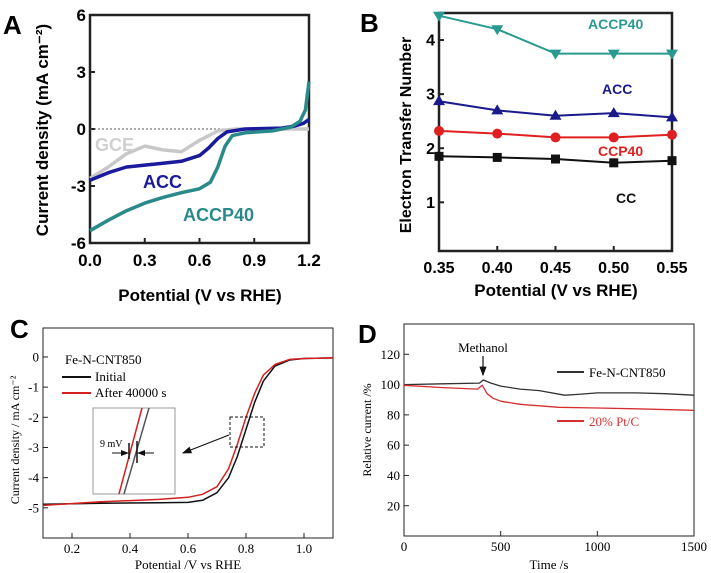  Describe the element at coordinates (81, 15) in the screenshot. I see `y-tick-label-a: 6` at that location.